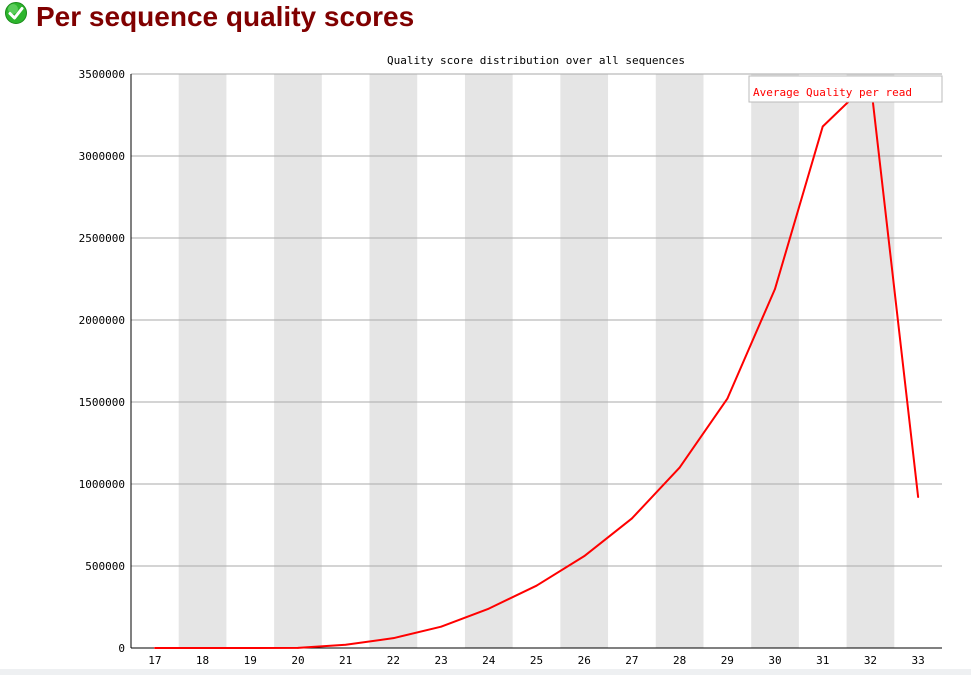 The width and height of the screenshot is (971, 679). What do you see at coordinates (832, 92) in the screenshot?
I see `legend-label: Average Quality per read` at bounding box center [832, 92].